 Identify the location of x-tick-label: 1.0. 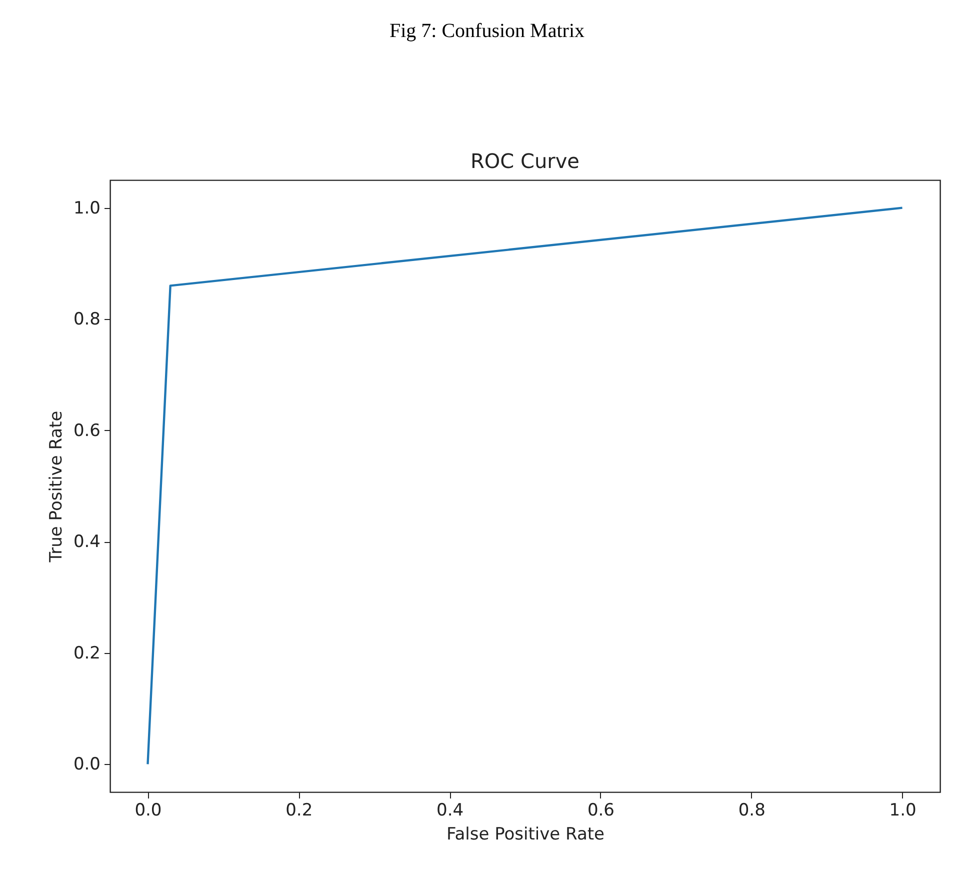
(902, 810).